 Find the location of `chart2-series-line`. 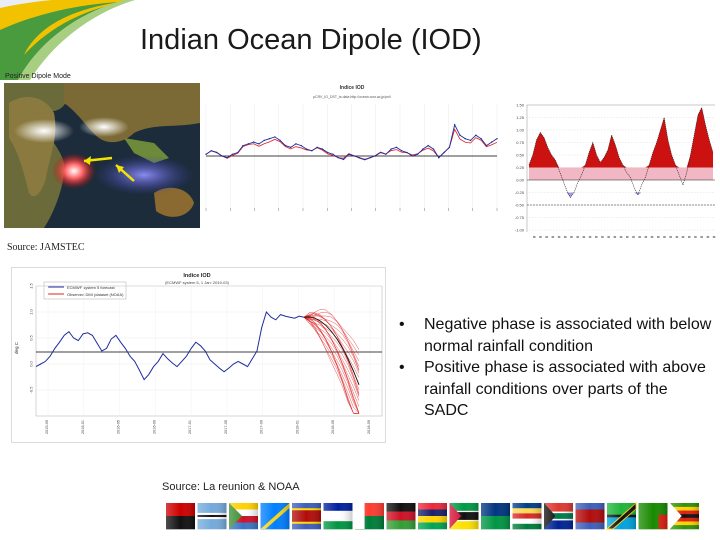

chart2-series-line is located at coordinates (621, 152).